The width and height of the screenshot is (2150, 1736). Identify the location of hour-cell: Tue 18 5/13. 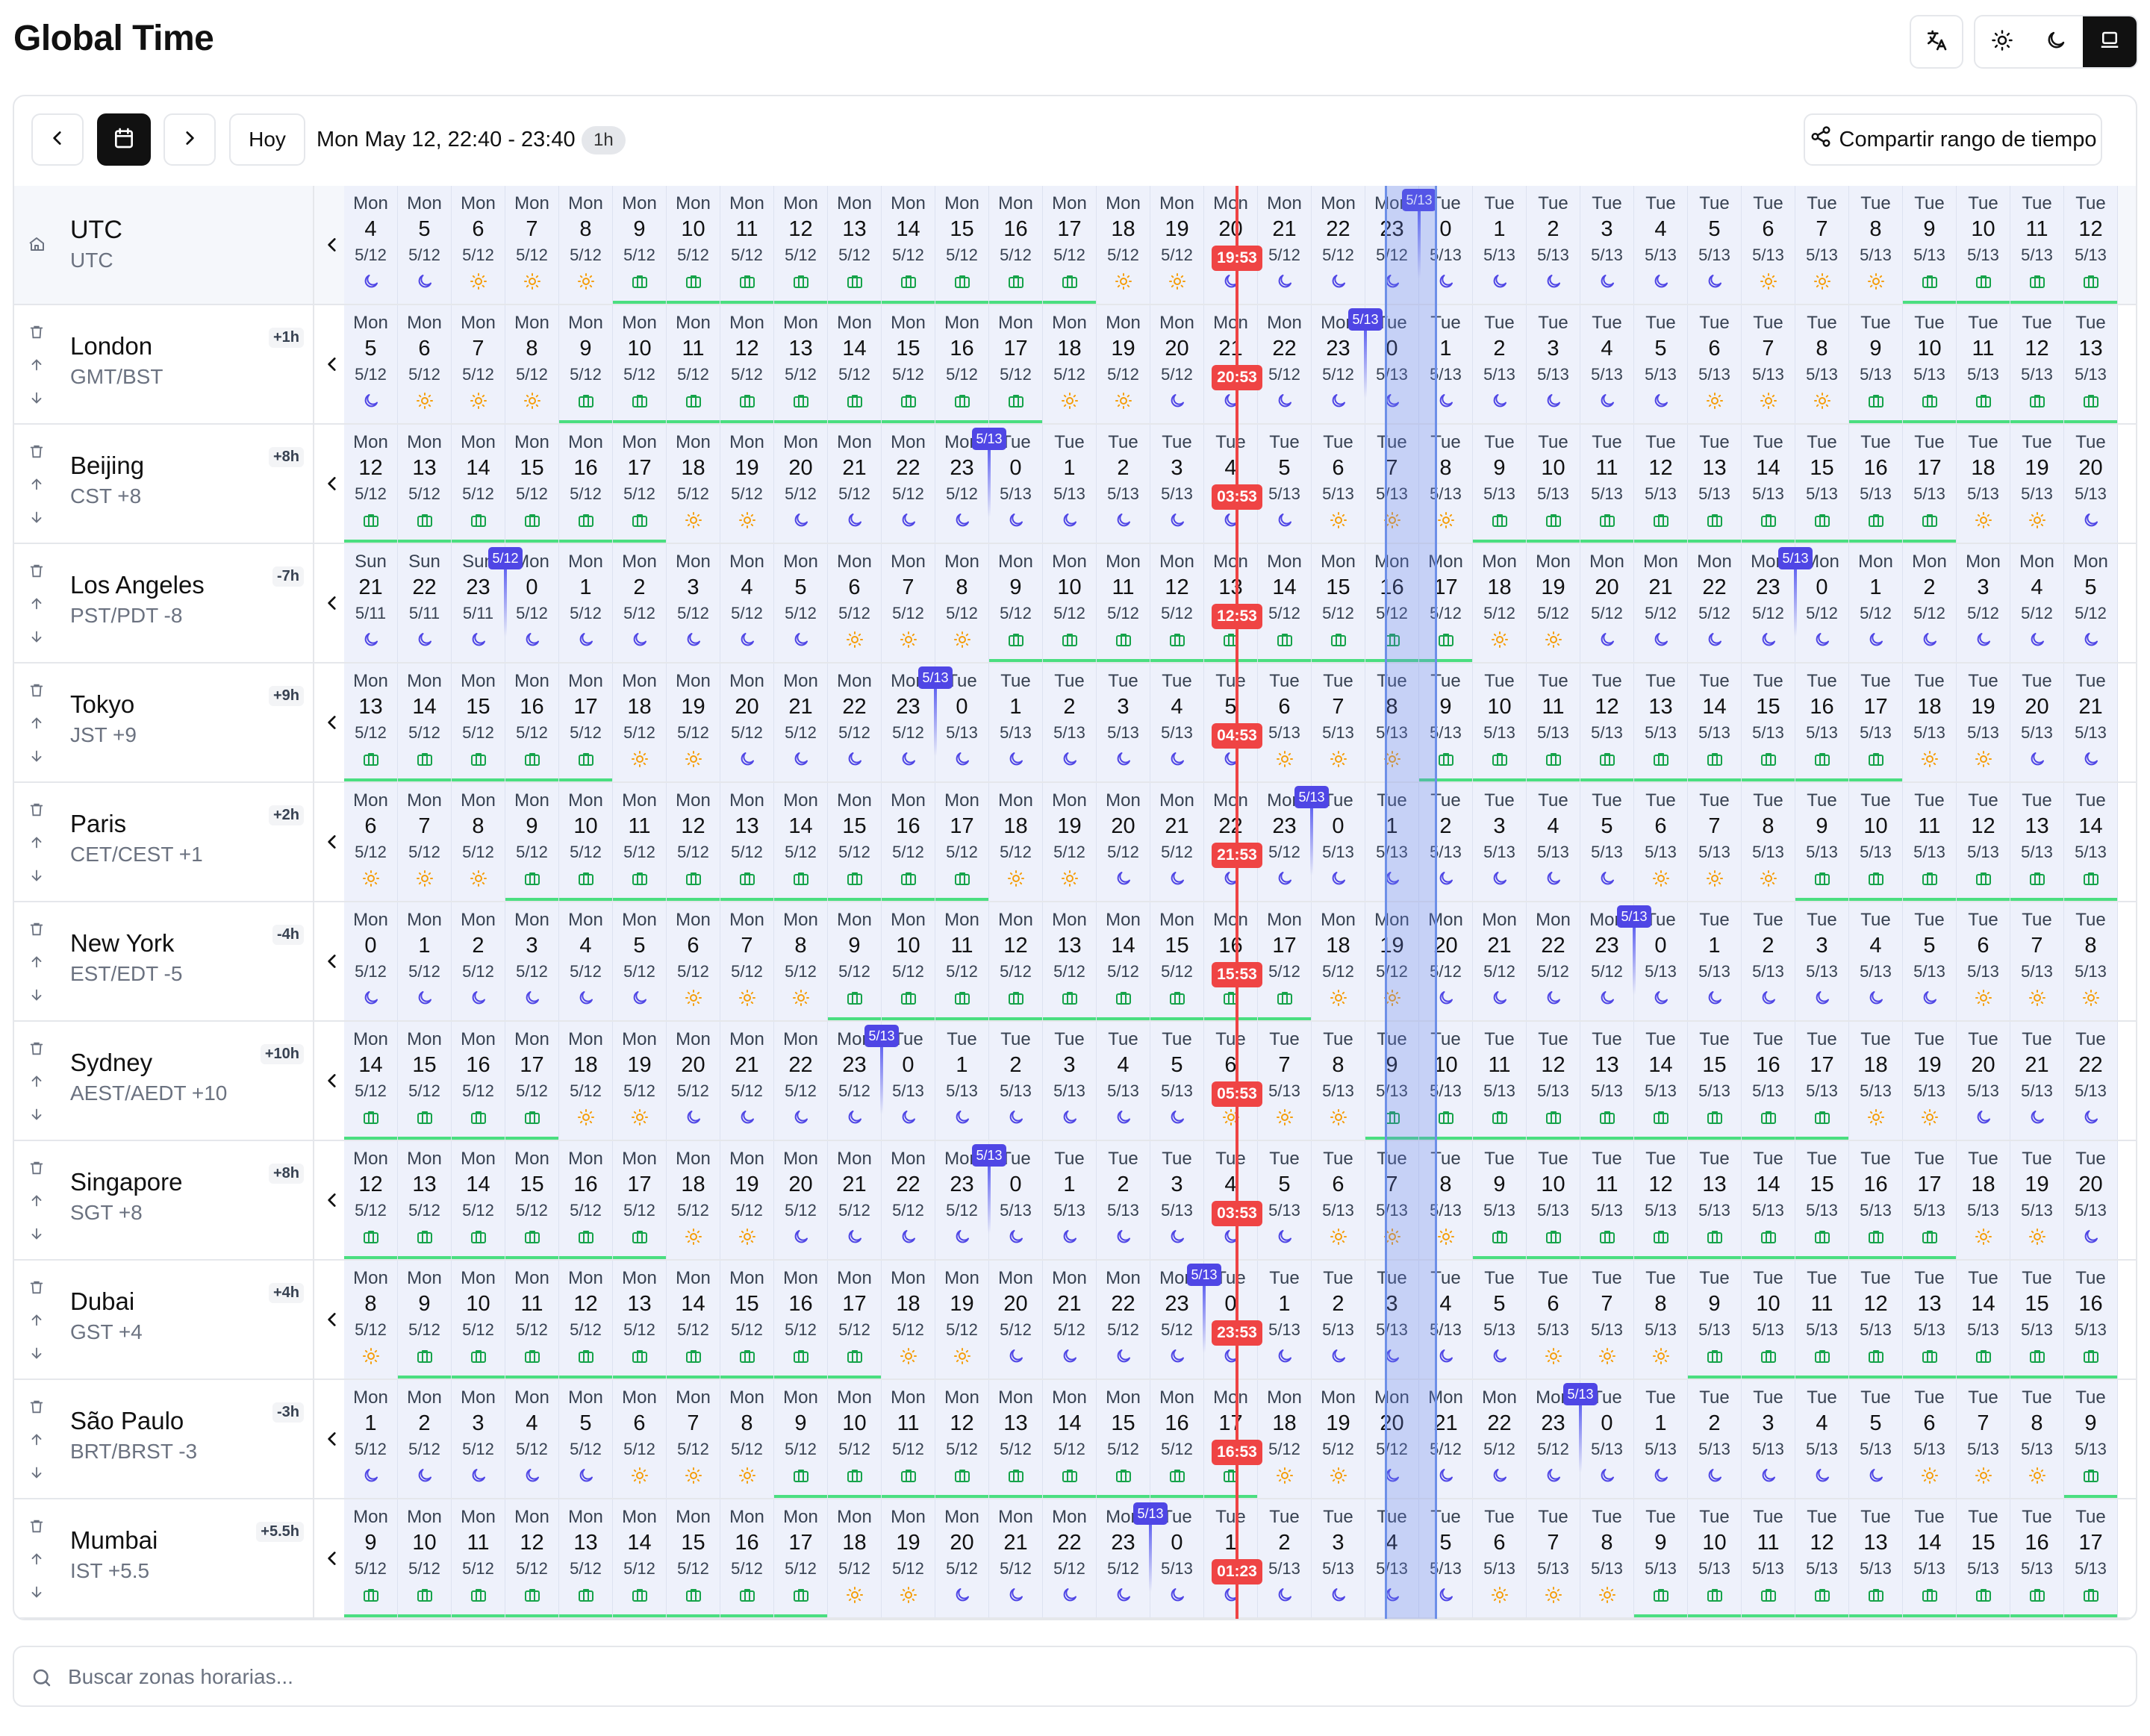
(1983, 484).